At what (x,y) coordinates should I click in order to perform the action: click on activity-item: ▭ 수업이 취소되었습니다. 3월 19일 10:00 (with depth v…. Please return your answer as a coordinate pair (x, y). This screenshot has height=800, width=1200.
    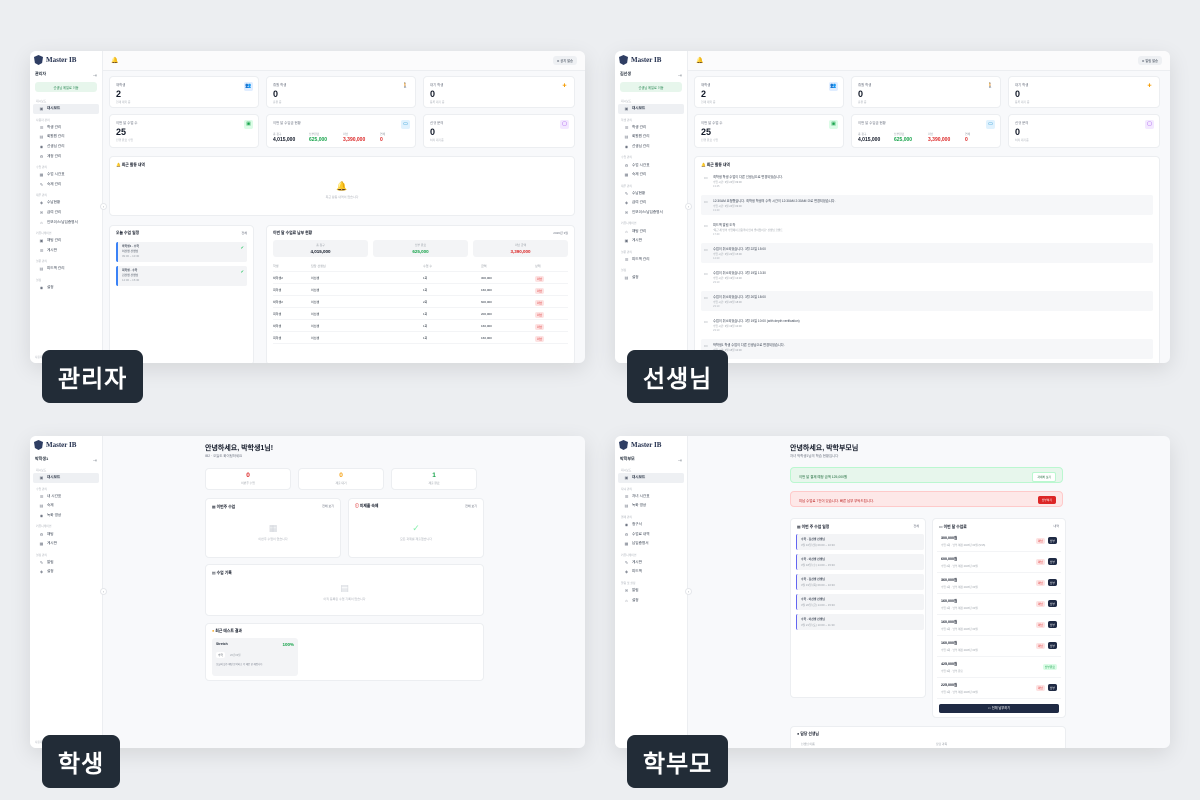
    Looking at the image, I should click on (927, 325).